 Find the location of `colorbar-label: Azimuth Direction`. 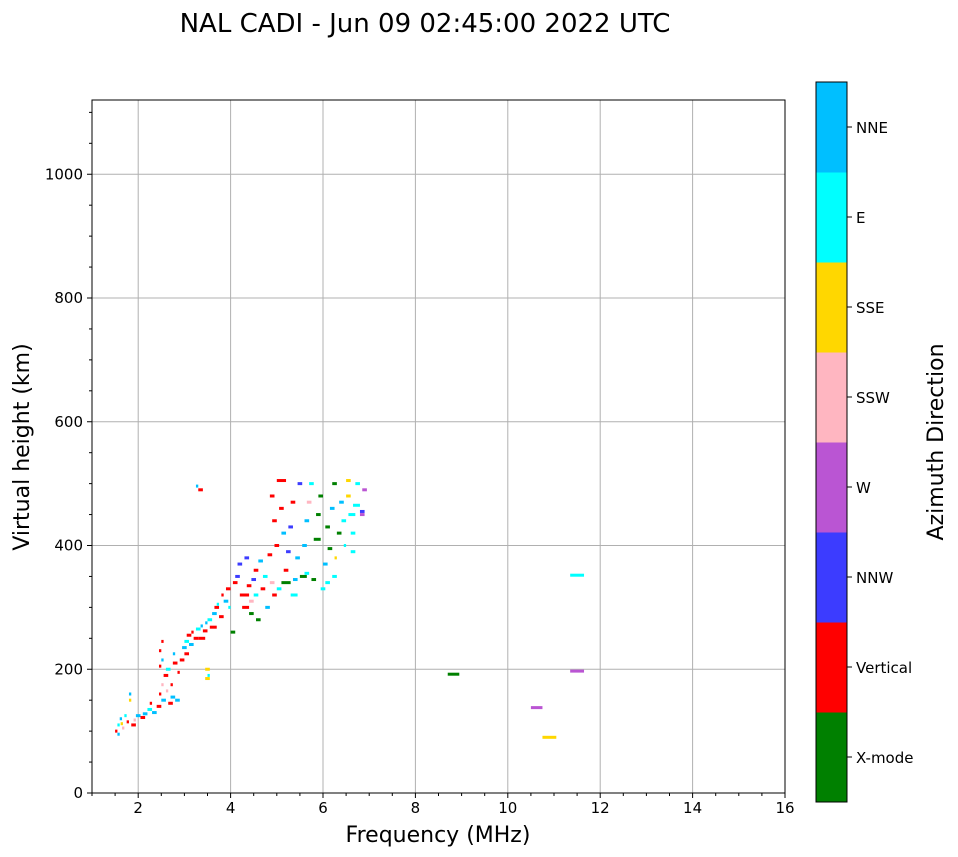

colorbar-label: Azimuth Direction is located at coordinates (936, 441).